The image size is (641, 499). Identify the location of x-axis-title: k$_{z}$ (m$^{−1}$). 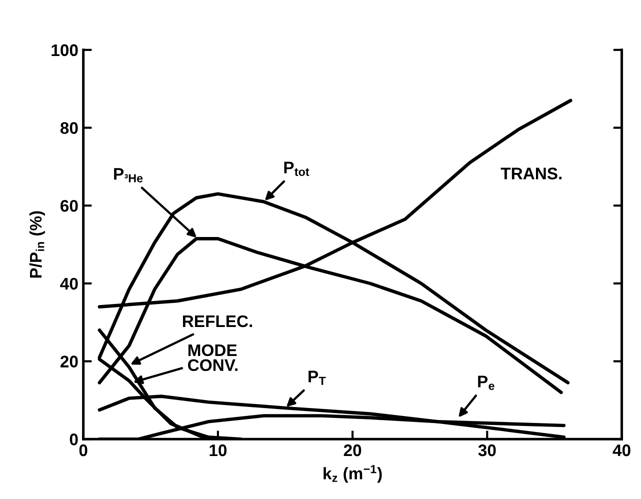
(353, 474).